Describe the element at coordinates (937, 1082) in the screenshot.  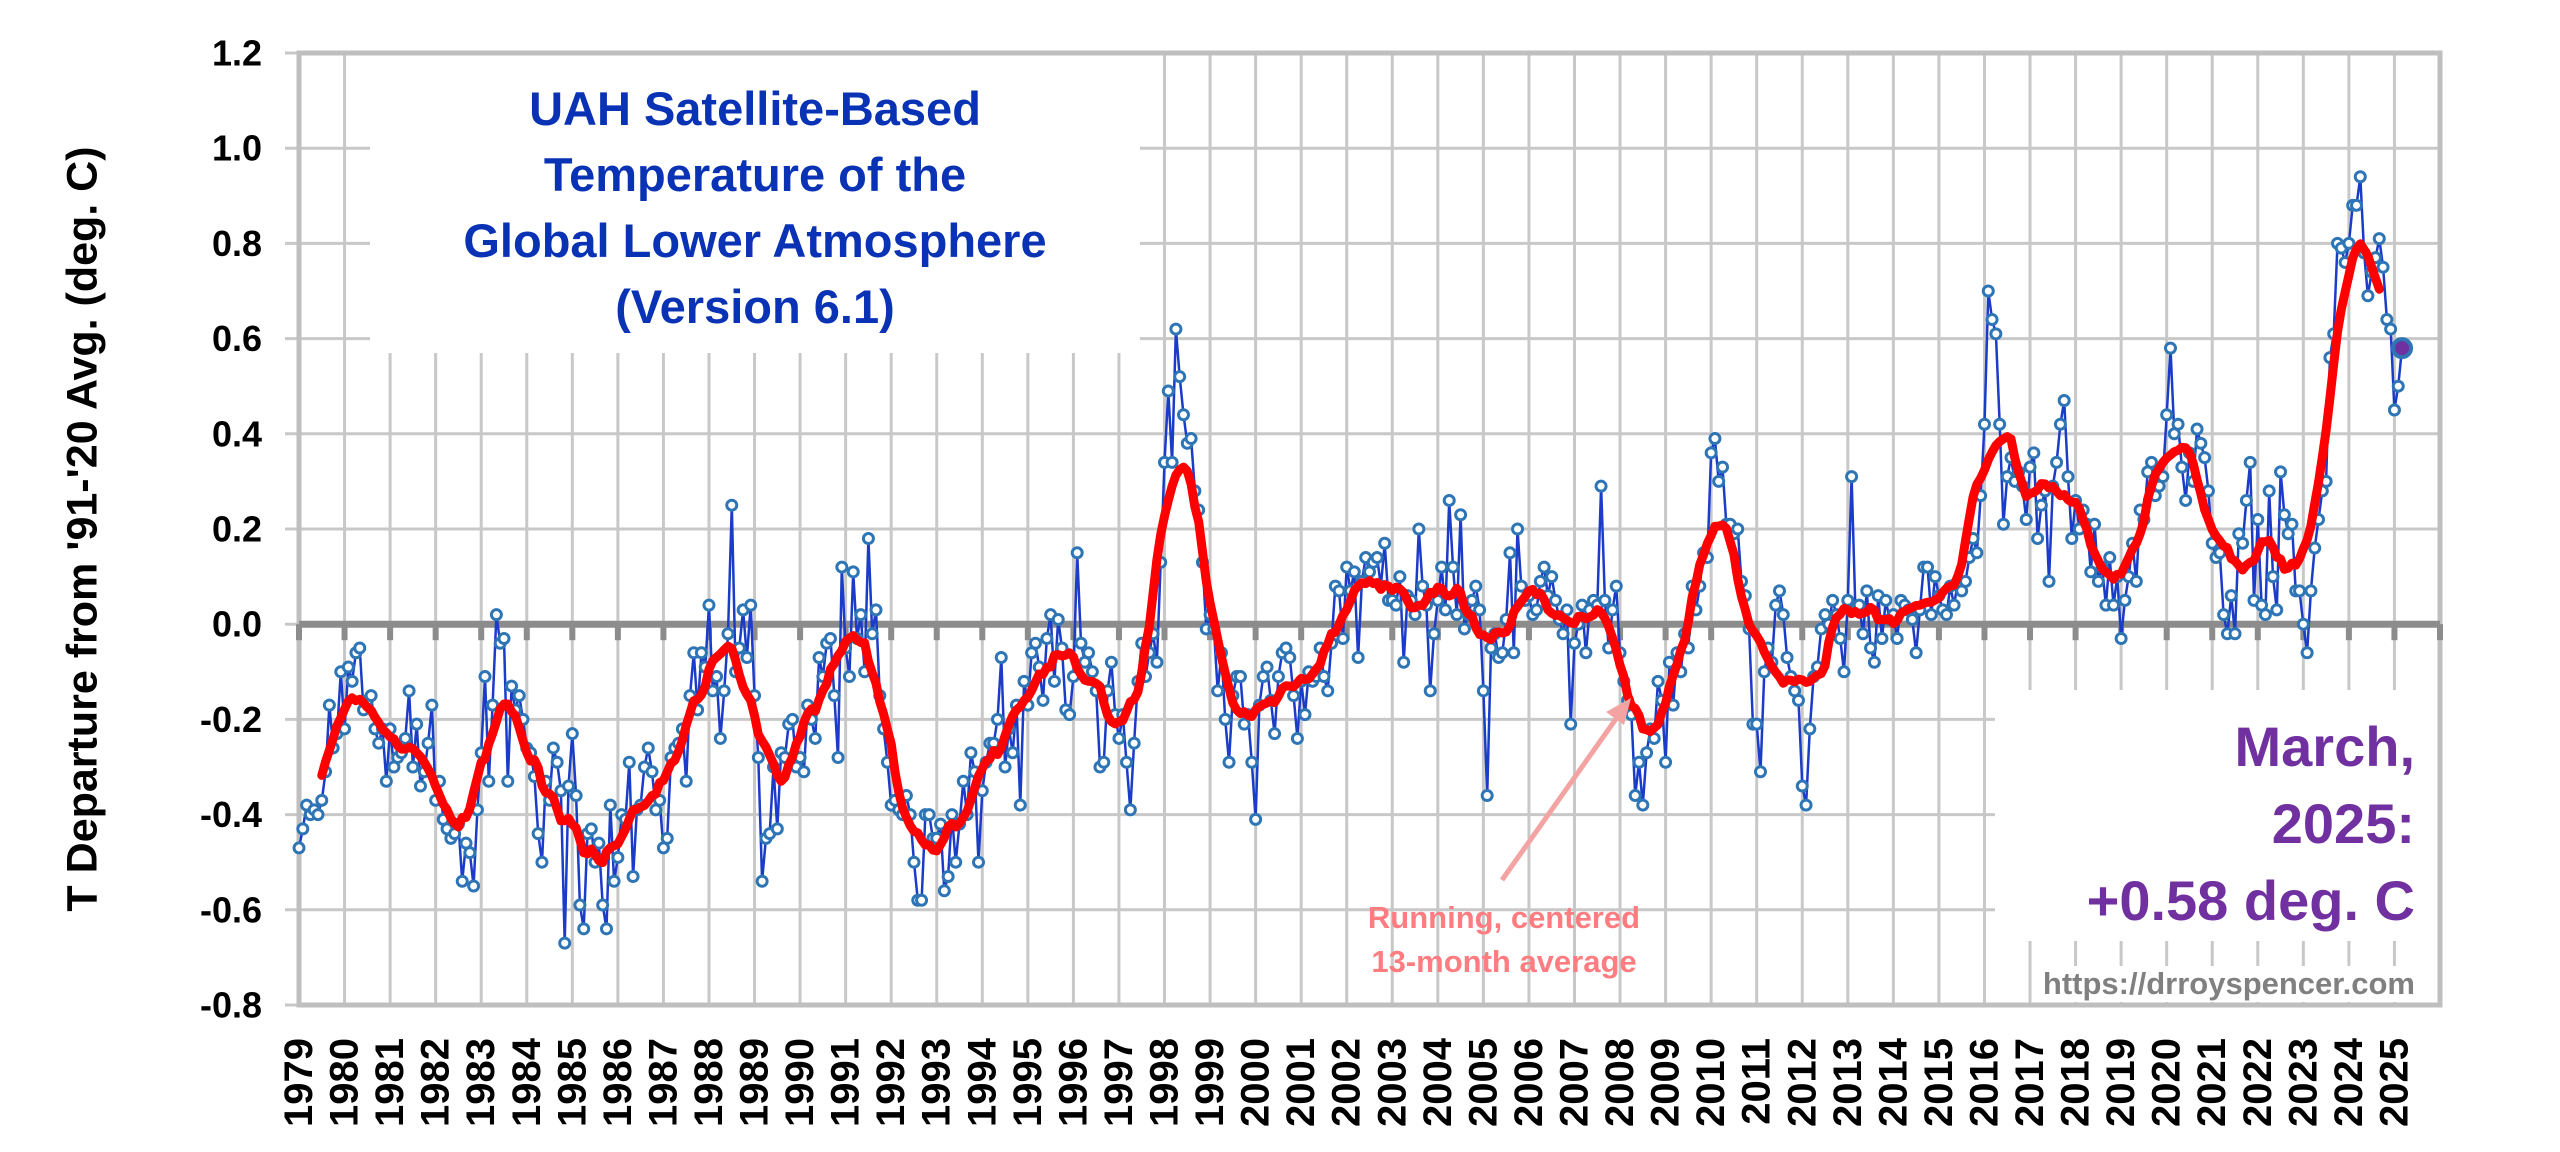
I see `x-tick-label: 1993` at that location.